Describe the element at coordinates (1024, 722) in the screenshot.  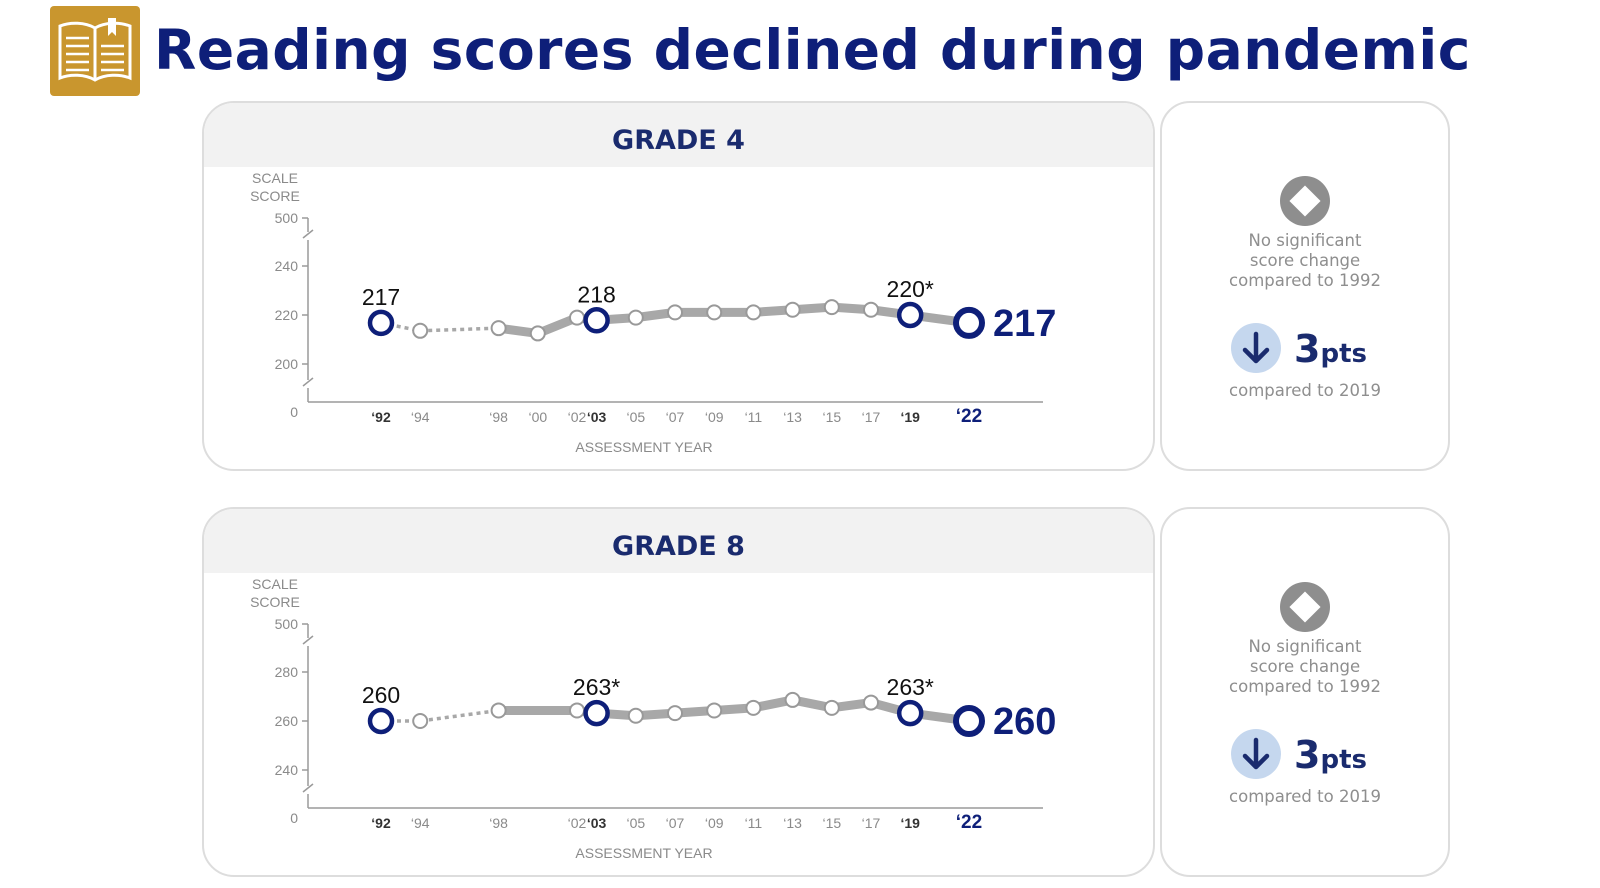
I see `final-value-label: 260` at that location.